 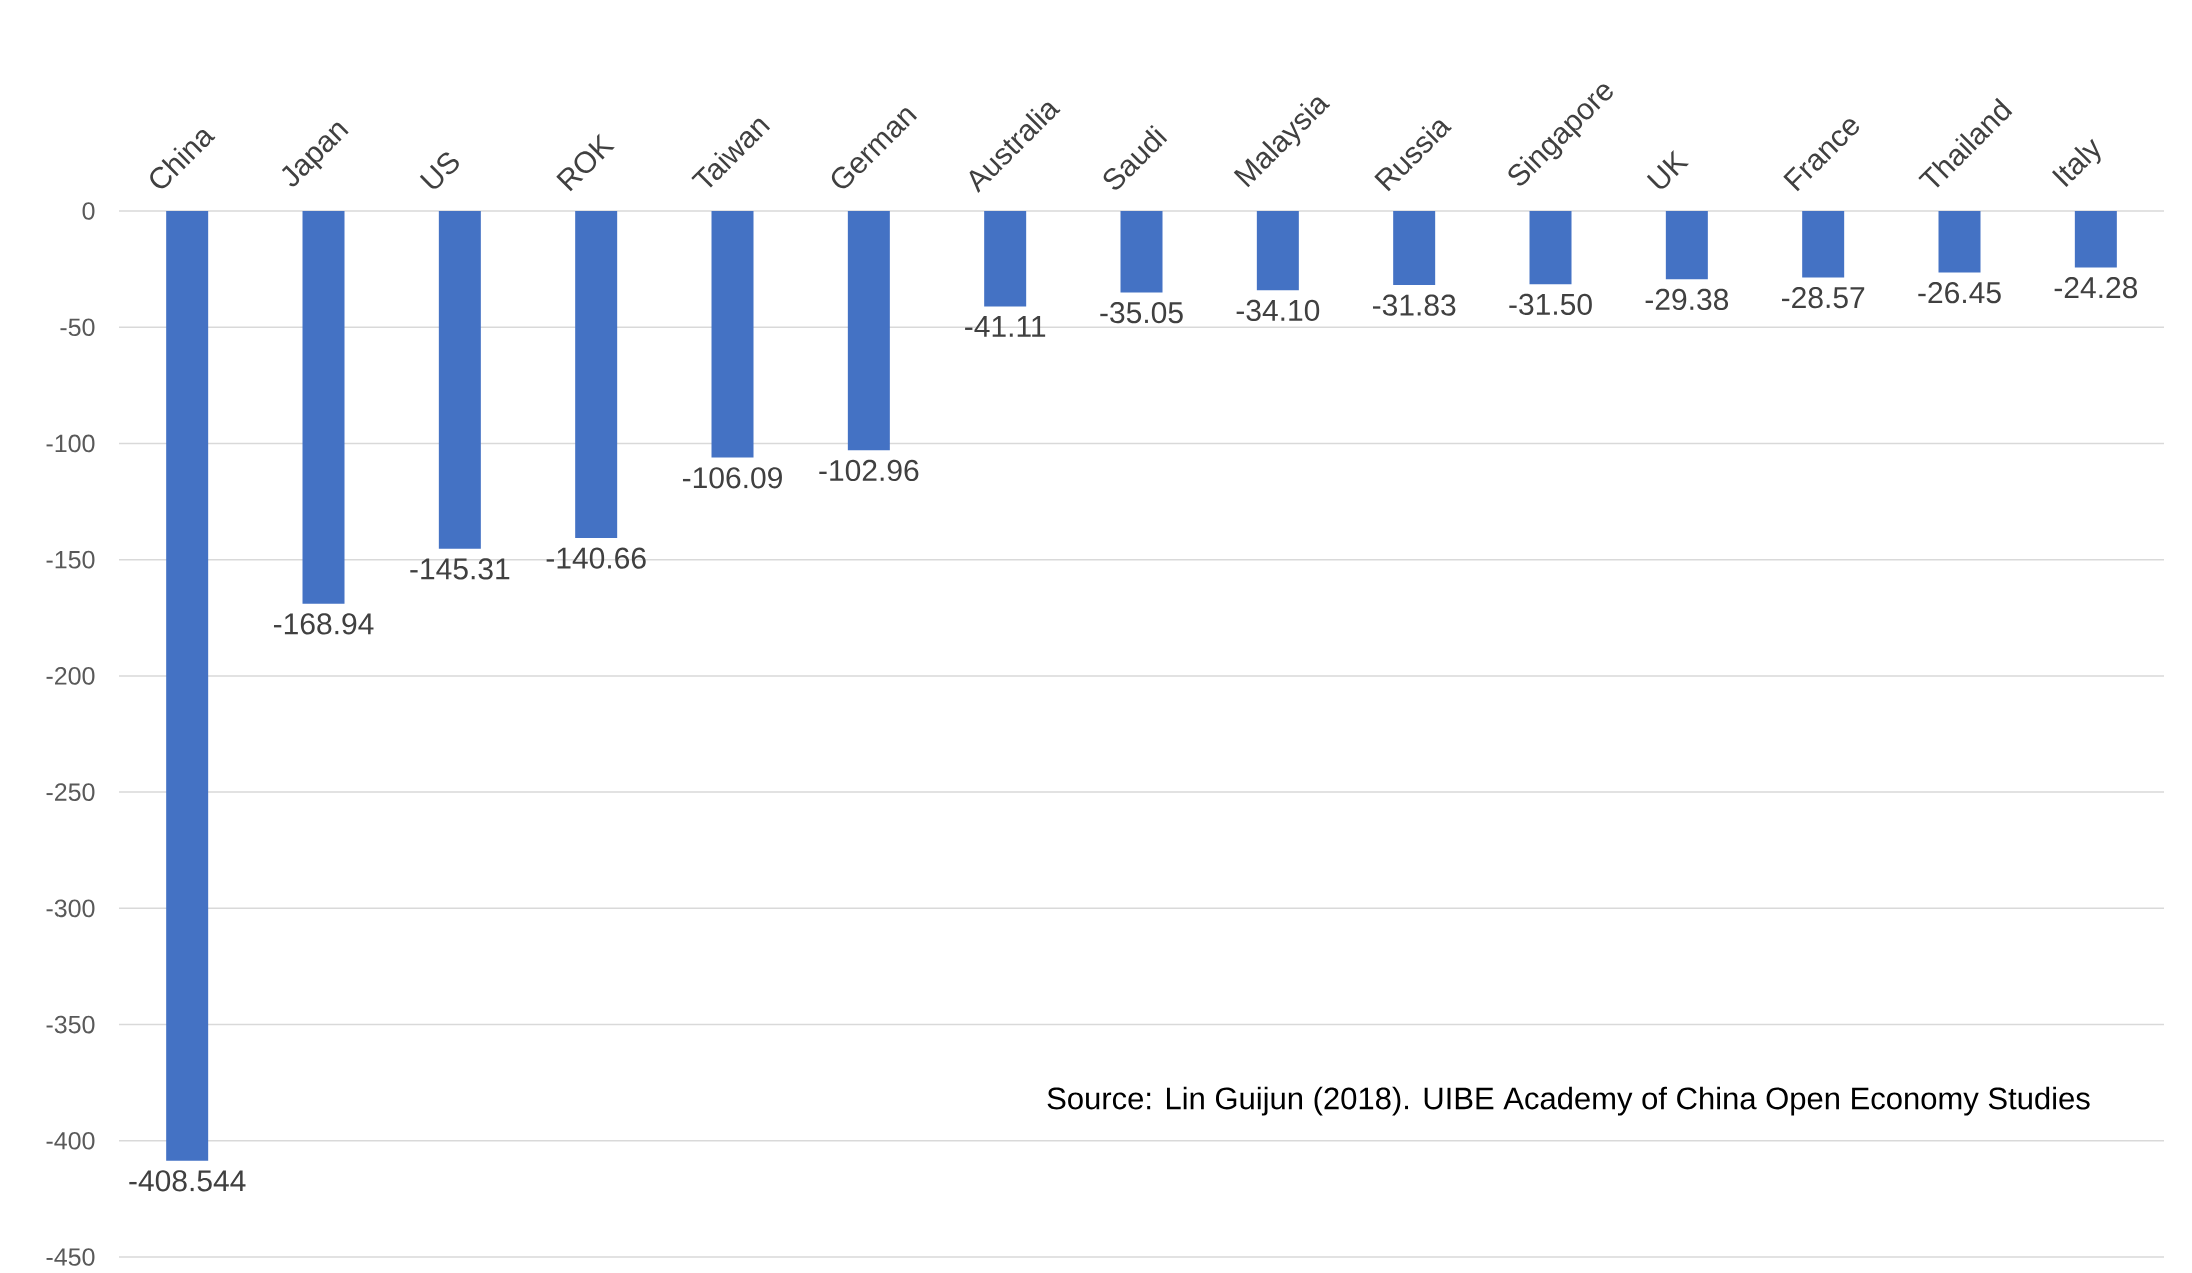 I want to click on data-label: -145.31, so click(x=460, y=569).